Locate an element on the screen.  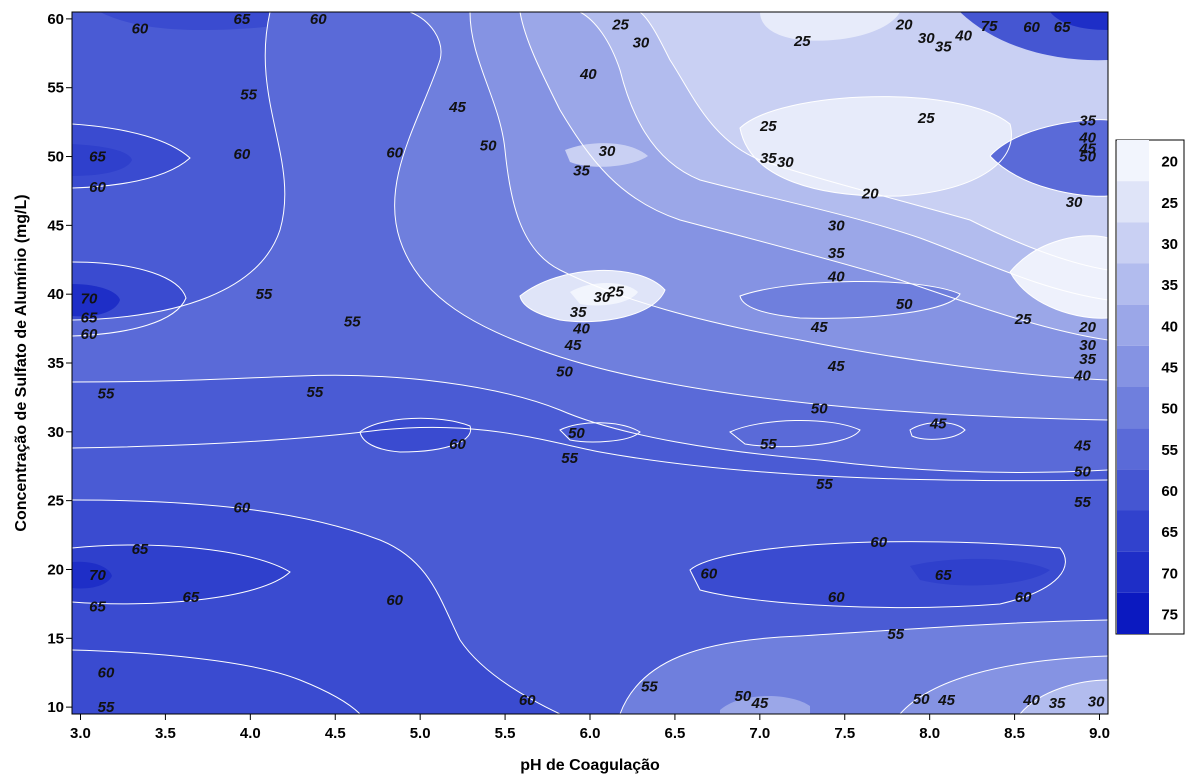
y-tick-label: 45 is located at coordinates (55, 225).